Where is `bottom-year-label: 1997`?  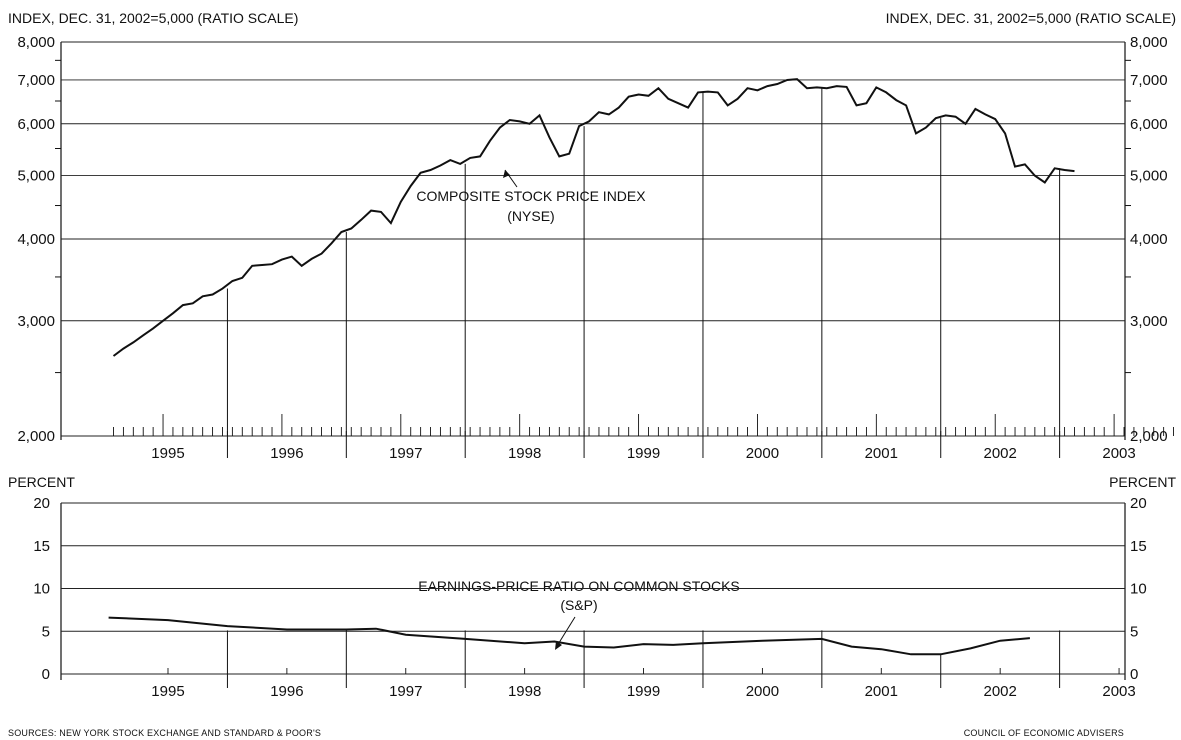 bottom-year-label: 1997 is located at coordinates (405, 691).